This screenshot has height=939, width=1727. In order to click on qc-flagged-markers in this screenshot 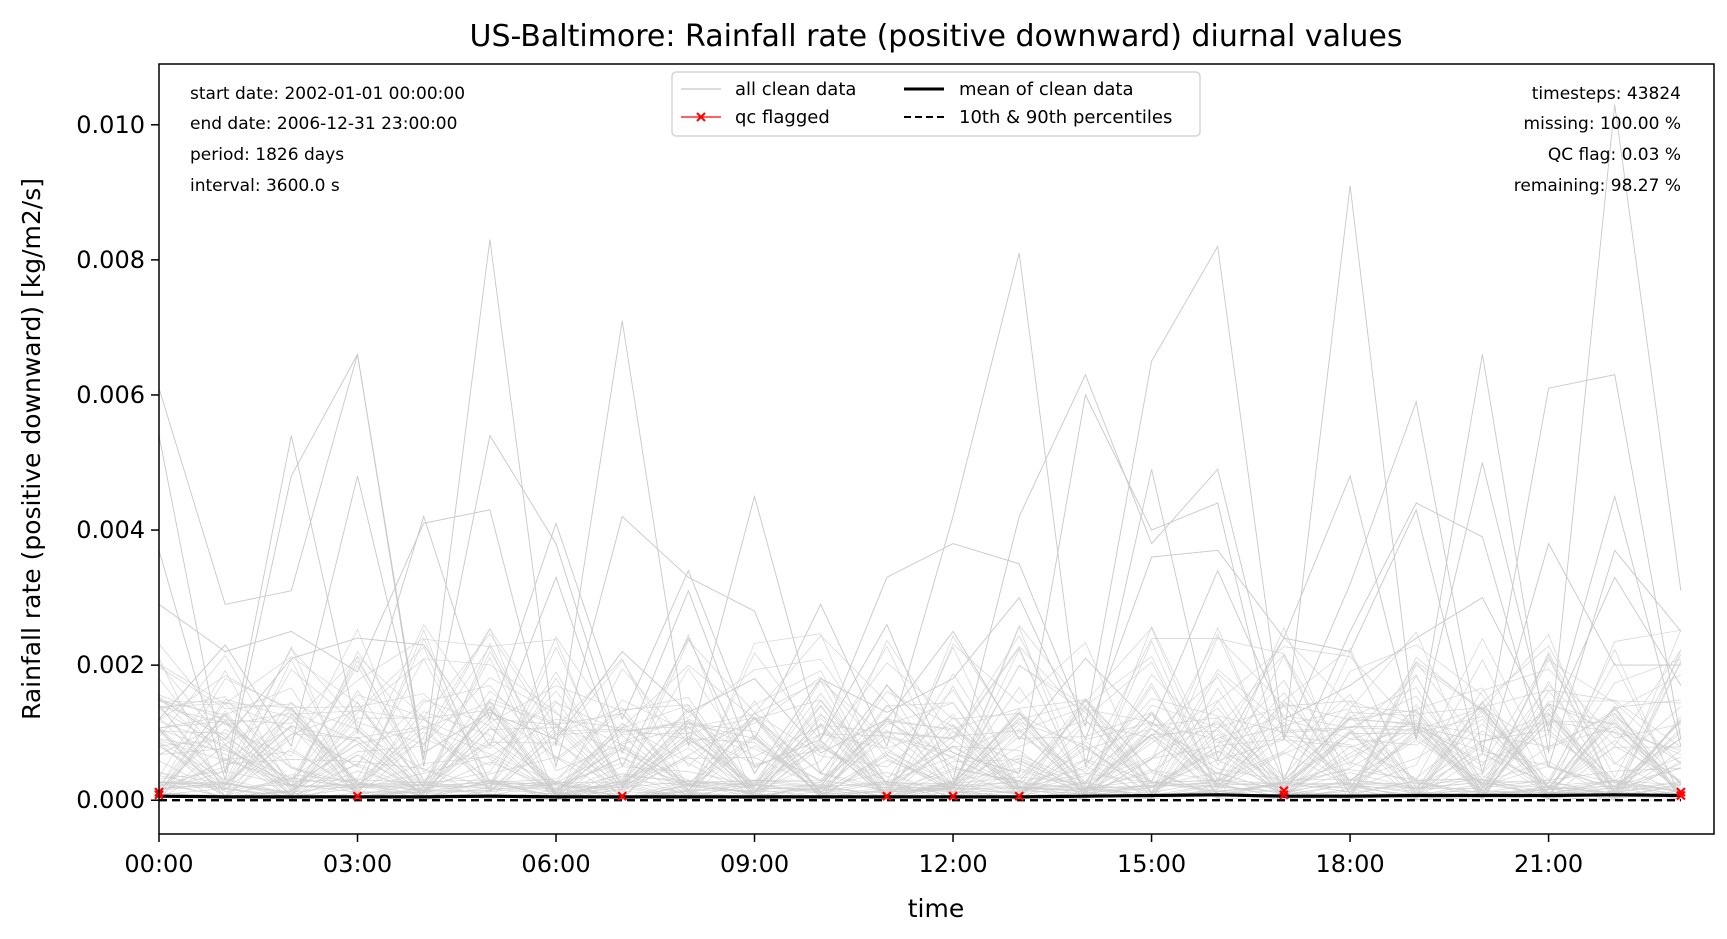, I will do `click(920, 793)`.